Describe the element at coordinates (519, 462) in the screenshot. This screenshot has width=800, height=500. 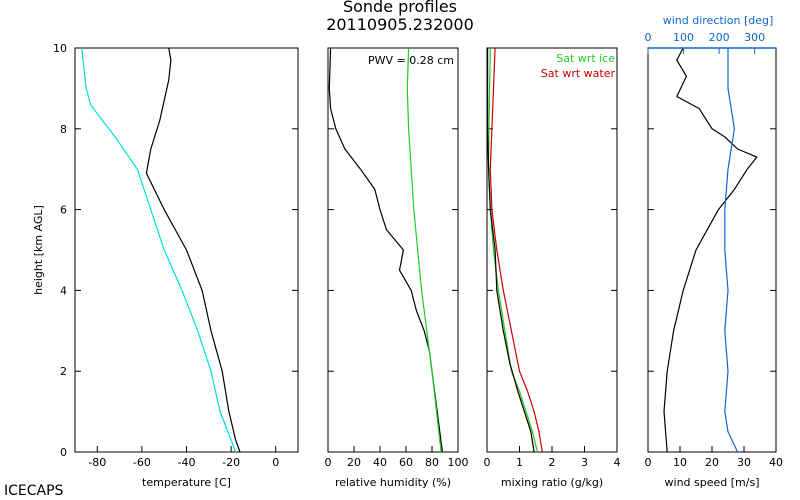
I see `x-tick-label: 1` at that location.